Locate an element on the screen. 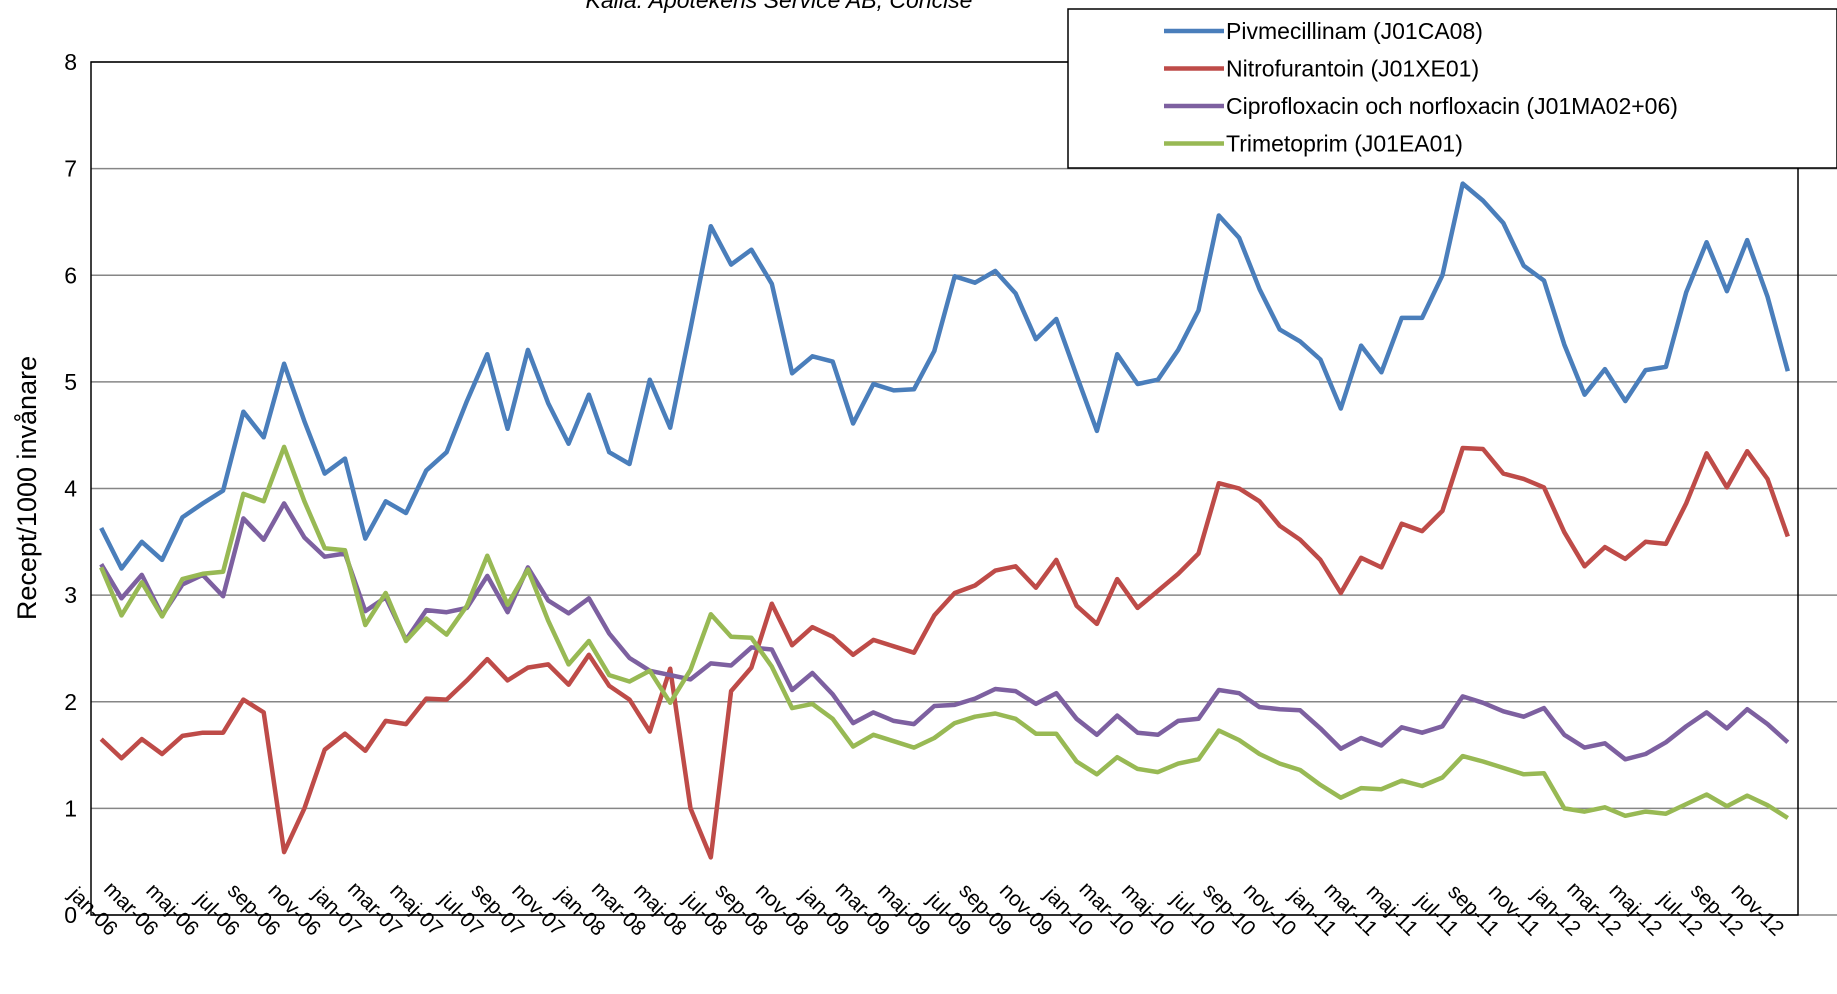  y-tick-label: 0 is located at coordinates (70, 915).